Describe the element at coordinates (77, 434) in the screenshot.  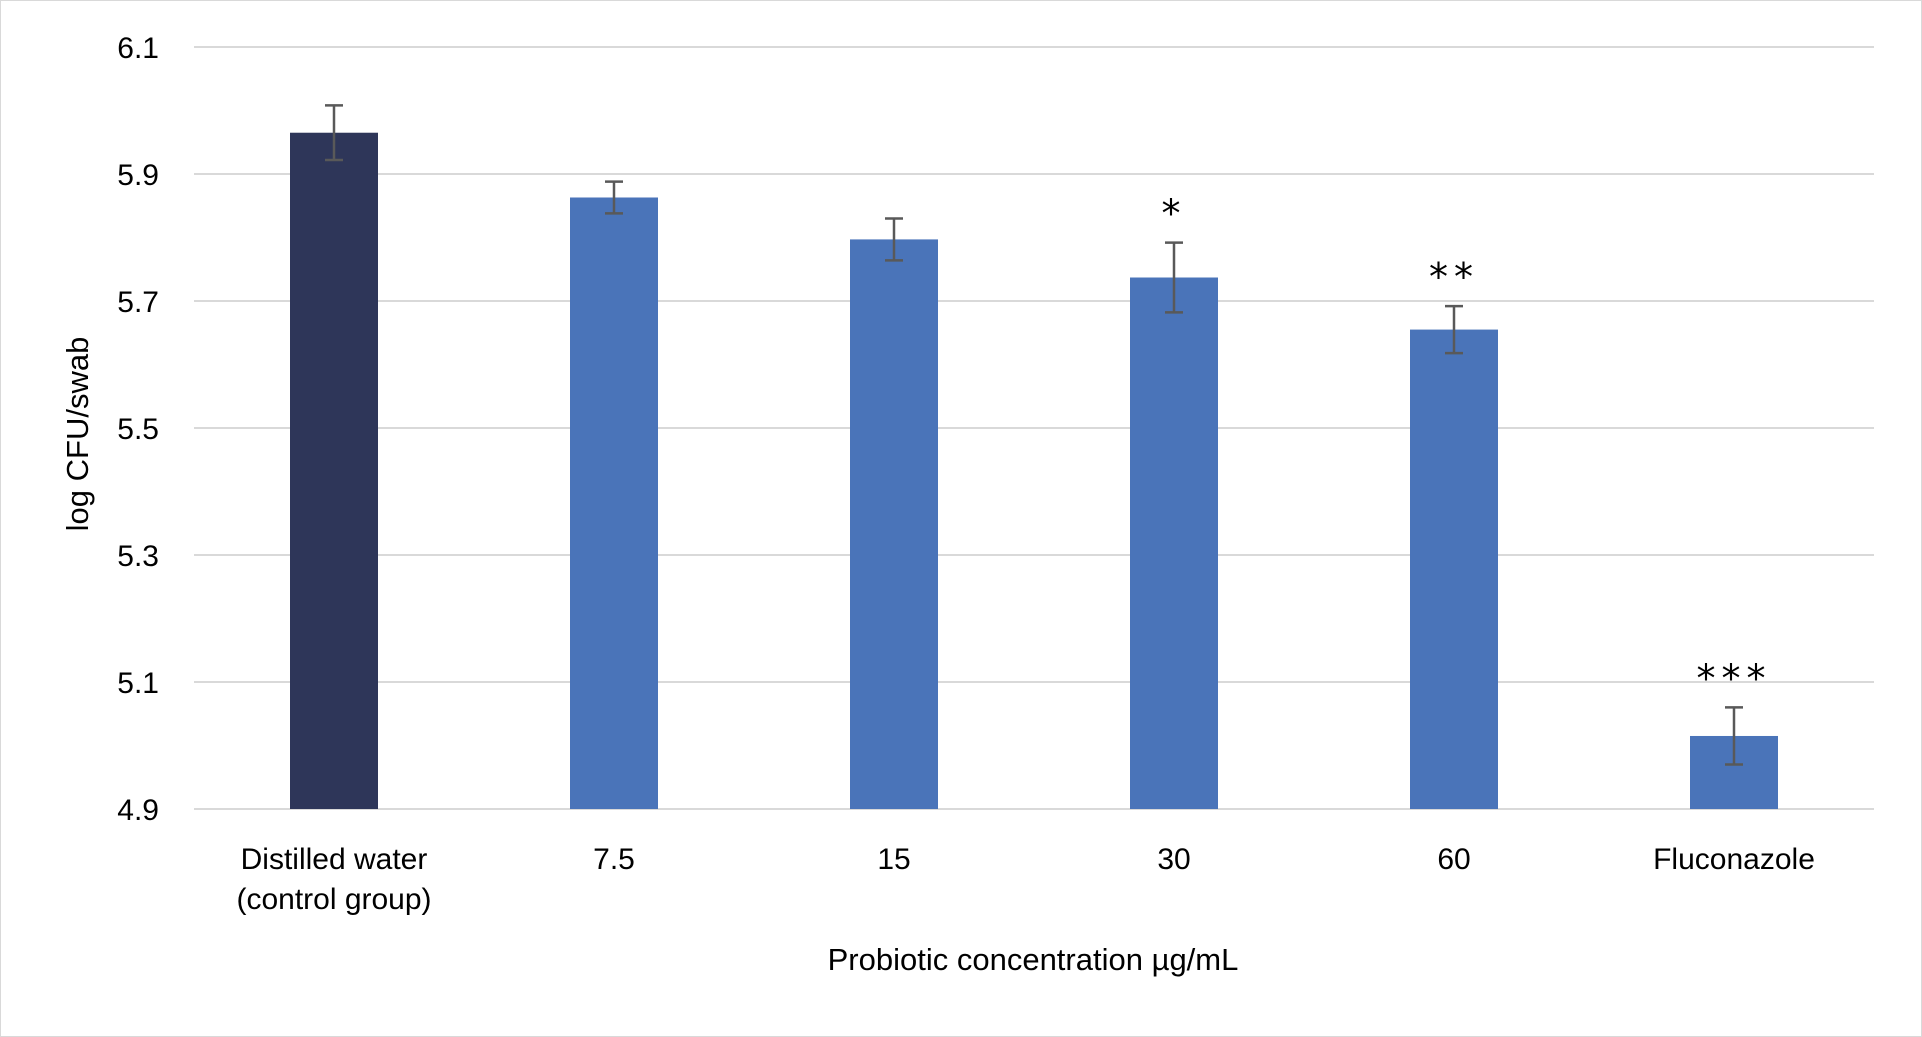
I see `y-axis-title: log CFU/swab` at that location.